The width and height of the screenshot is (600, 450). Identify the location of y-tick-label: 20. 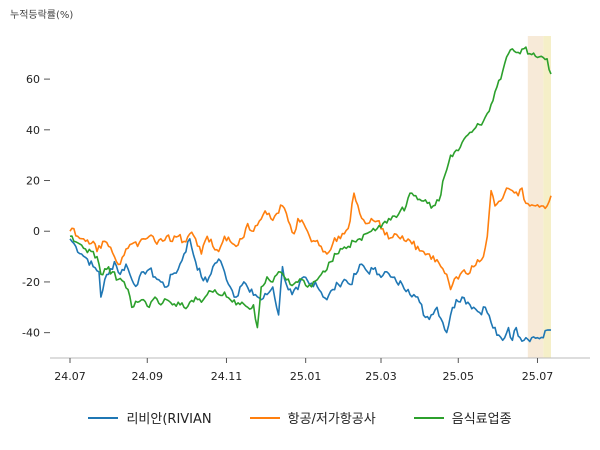
(33, 181).